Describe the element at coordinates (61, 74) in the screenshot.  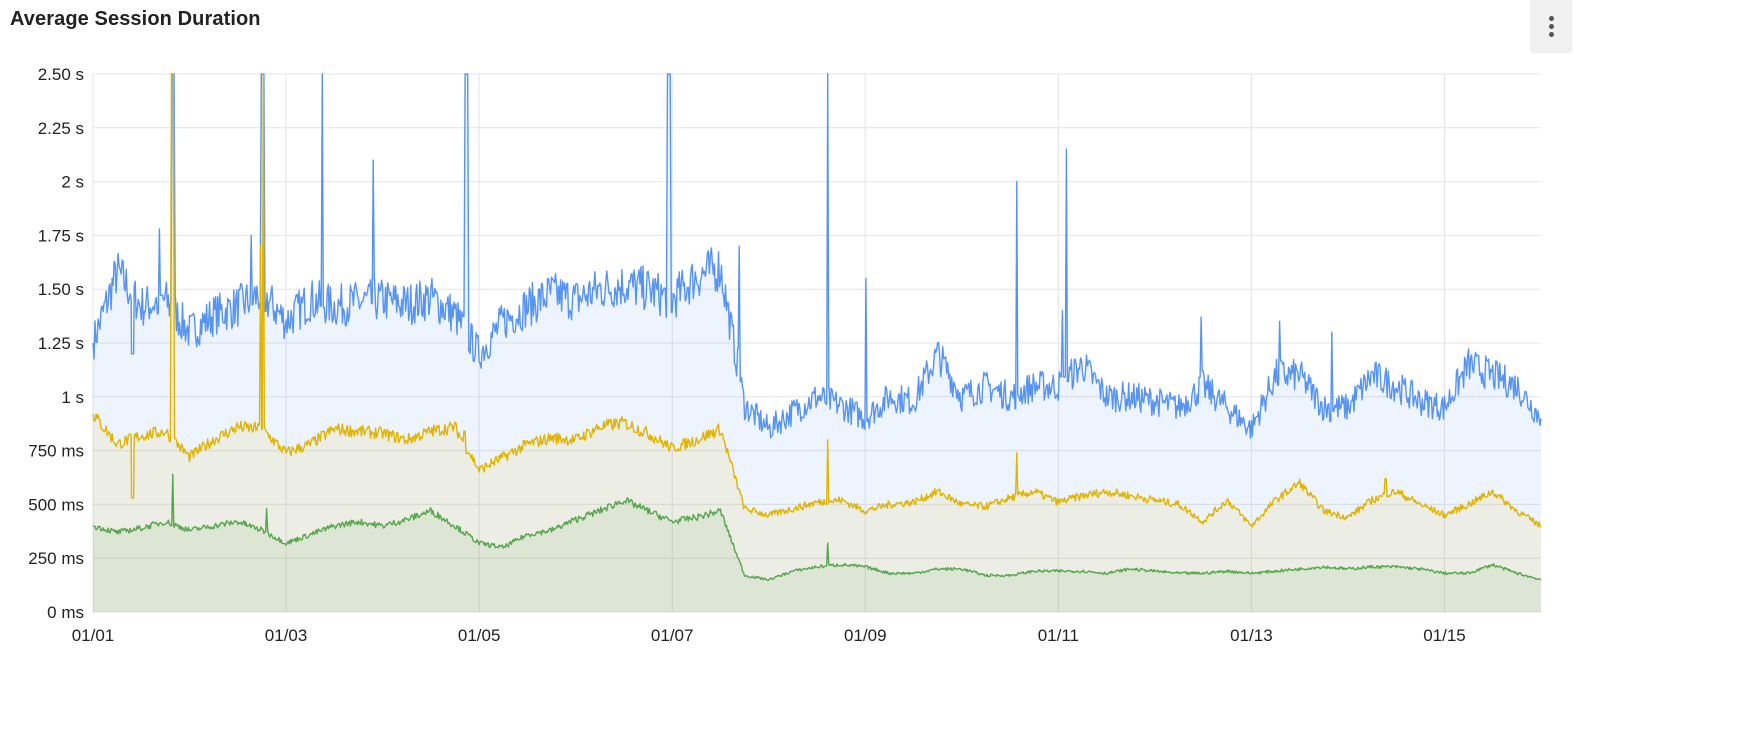
I see `y-tick-label: 2.50 s` at that location.